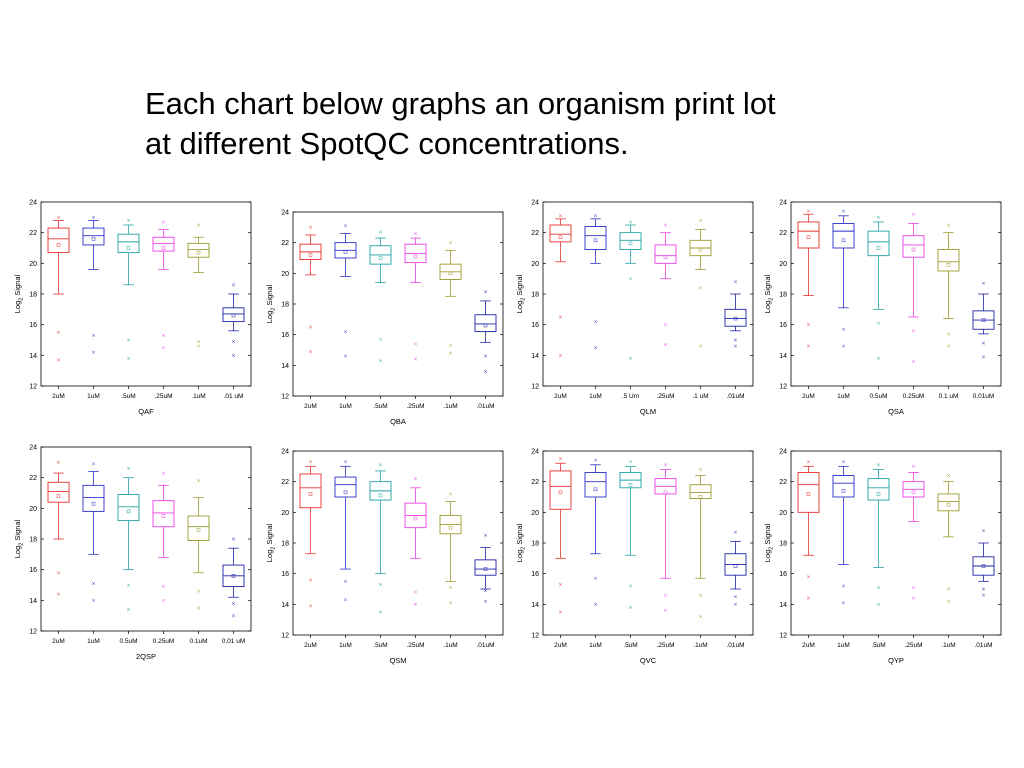 The image size is (1024, 768). Describe the element at coordinates (485, 406) in the screenshot. I see `x-category-label: .01uM` at that location.